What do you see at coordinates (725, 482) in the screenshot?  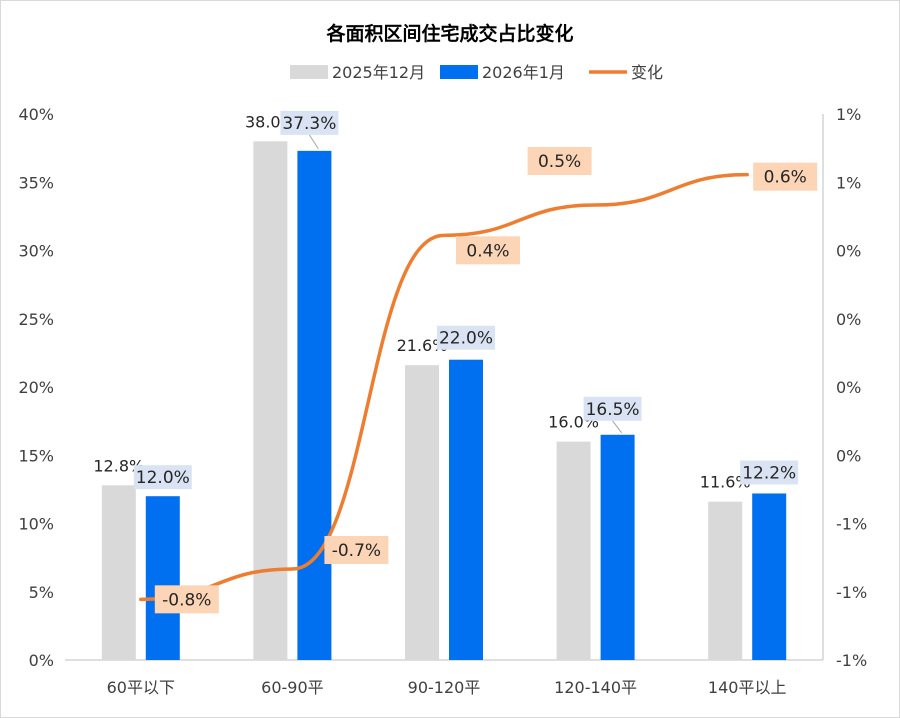 I see `data-label-2025-12: 11.6%` at bounding box center [725, 482].